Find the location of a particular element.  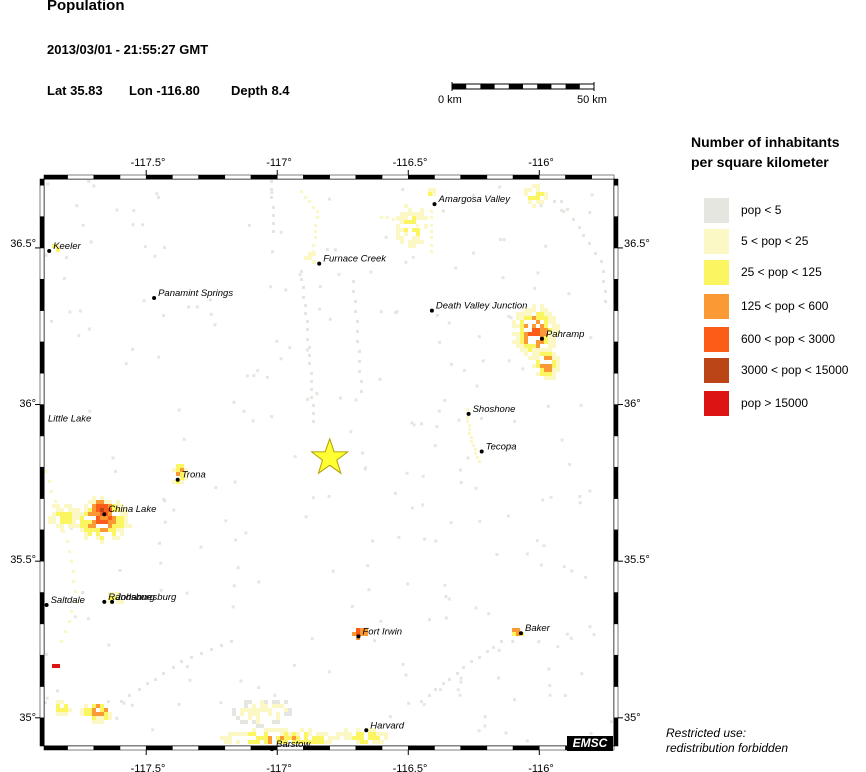

legend-title-line: Number of inhabitants is located at coordinates (765, 142).